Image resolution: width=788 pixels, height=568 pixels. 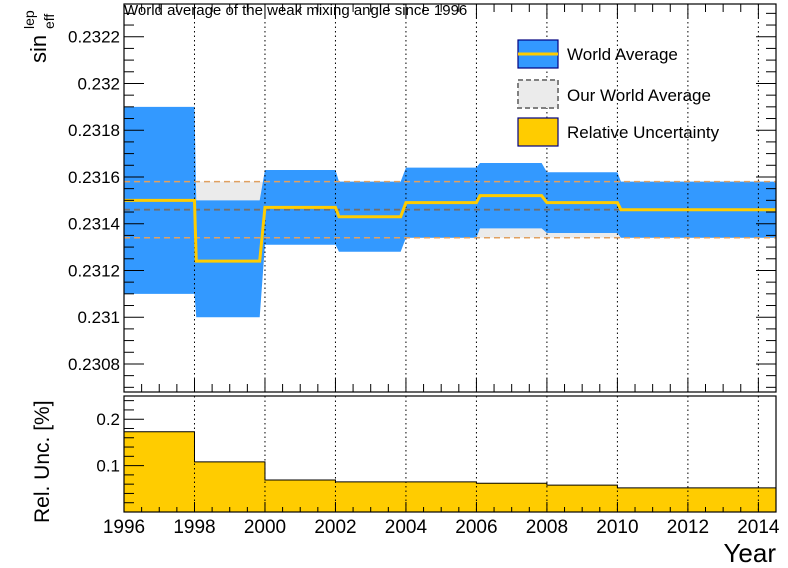 What do you see at coordinates (335, 527) in the screenshot?
I see `x-tick-label: 2002` at bounding box center [335, 527].